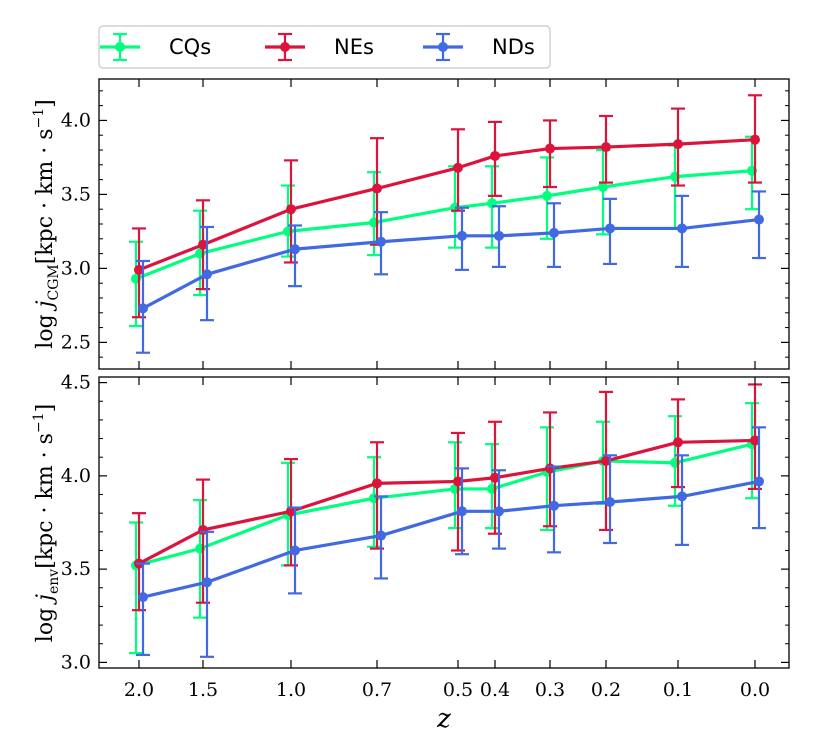 This screenshot has height=751, width=830. I want to click on xtick-label: 0.4, so click(495, 690).